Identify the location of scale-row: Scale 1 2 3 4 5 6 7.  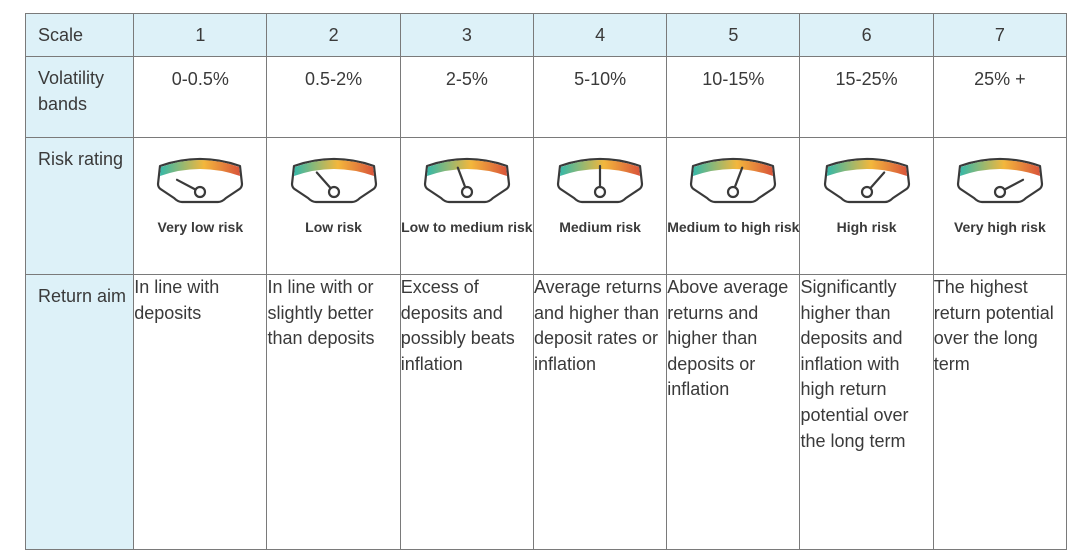
(546, 35).